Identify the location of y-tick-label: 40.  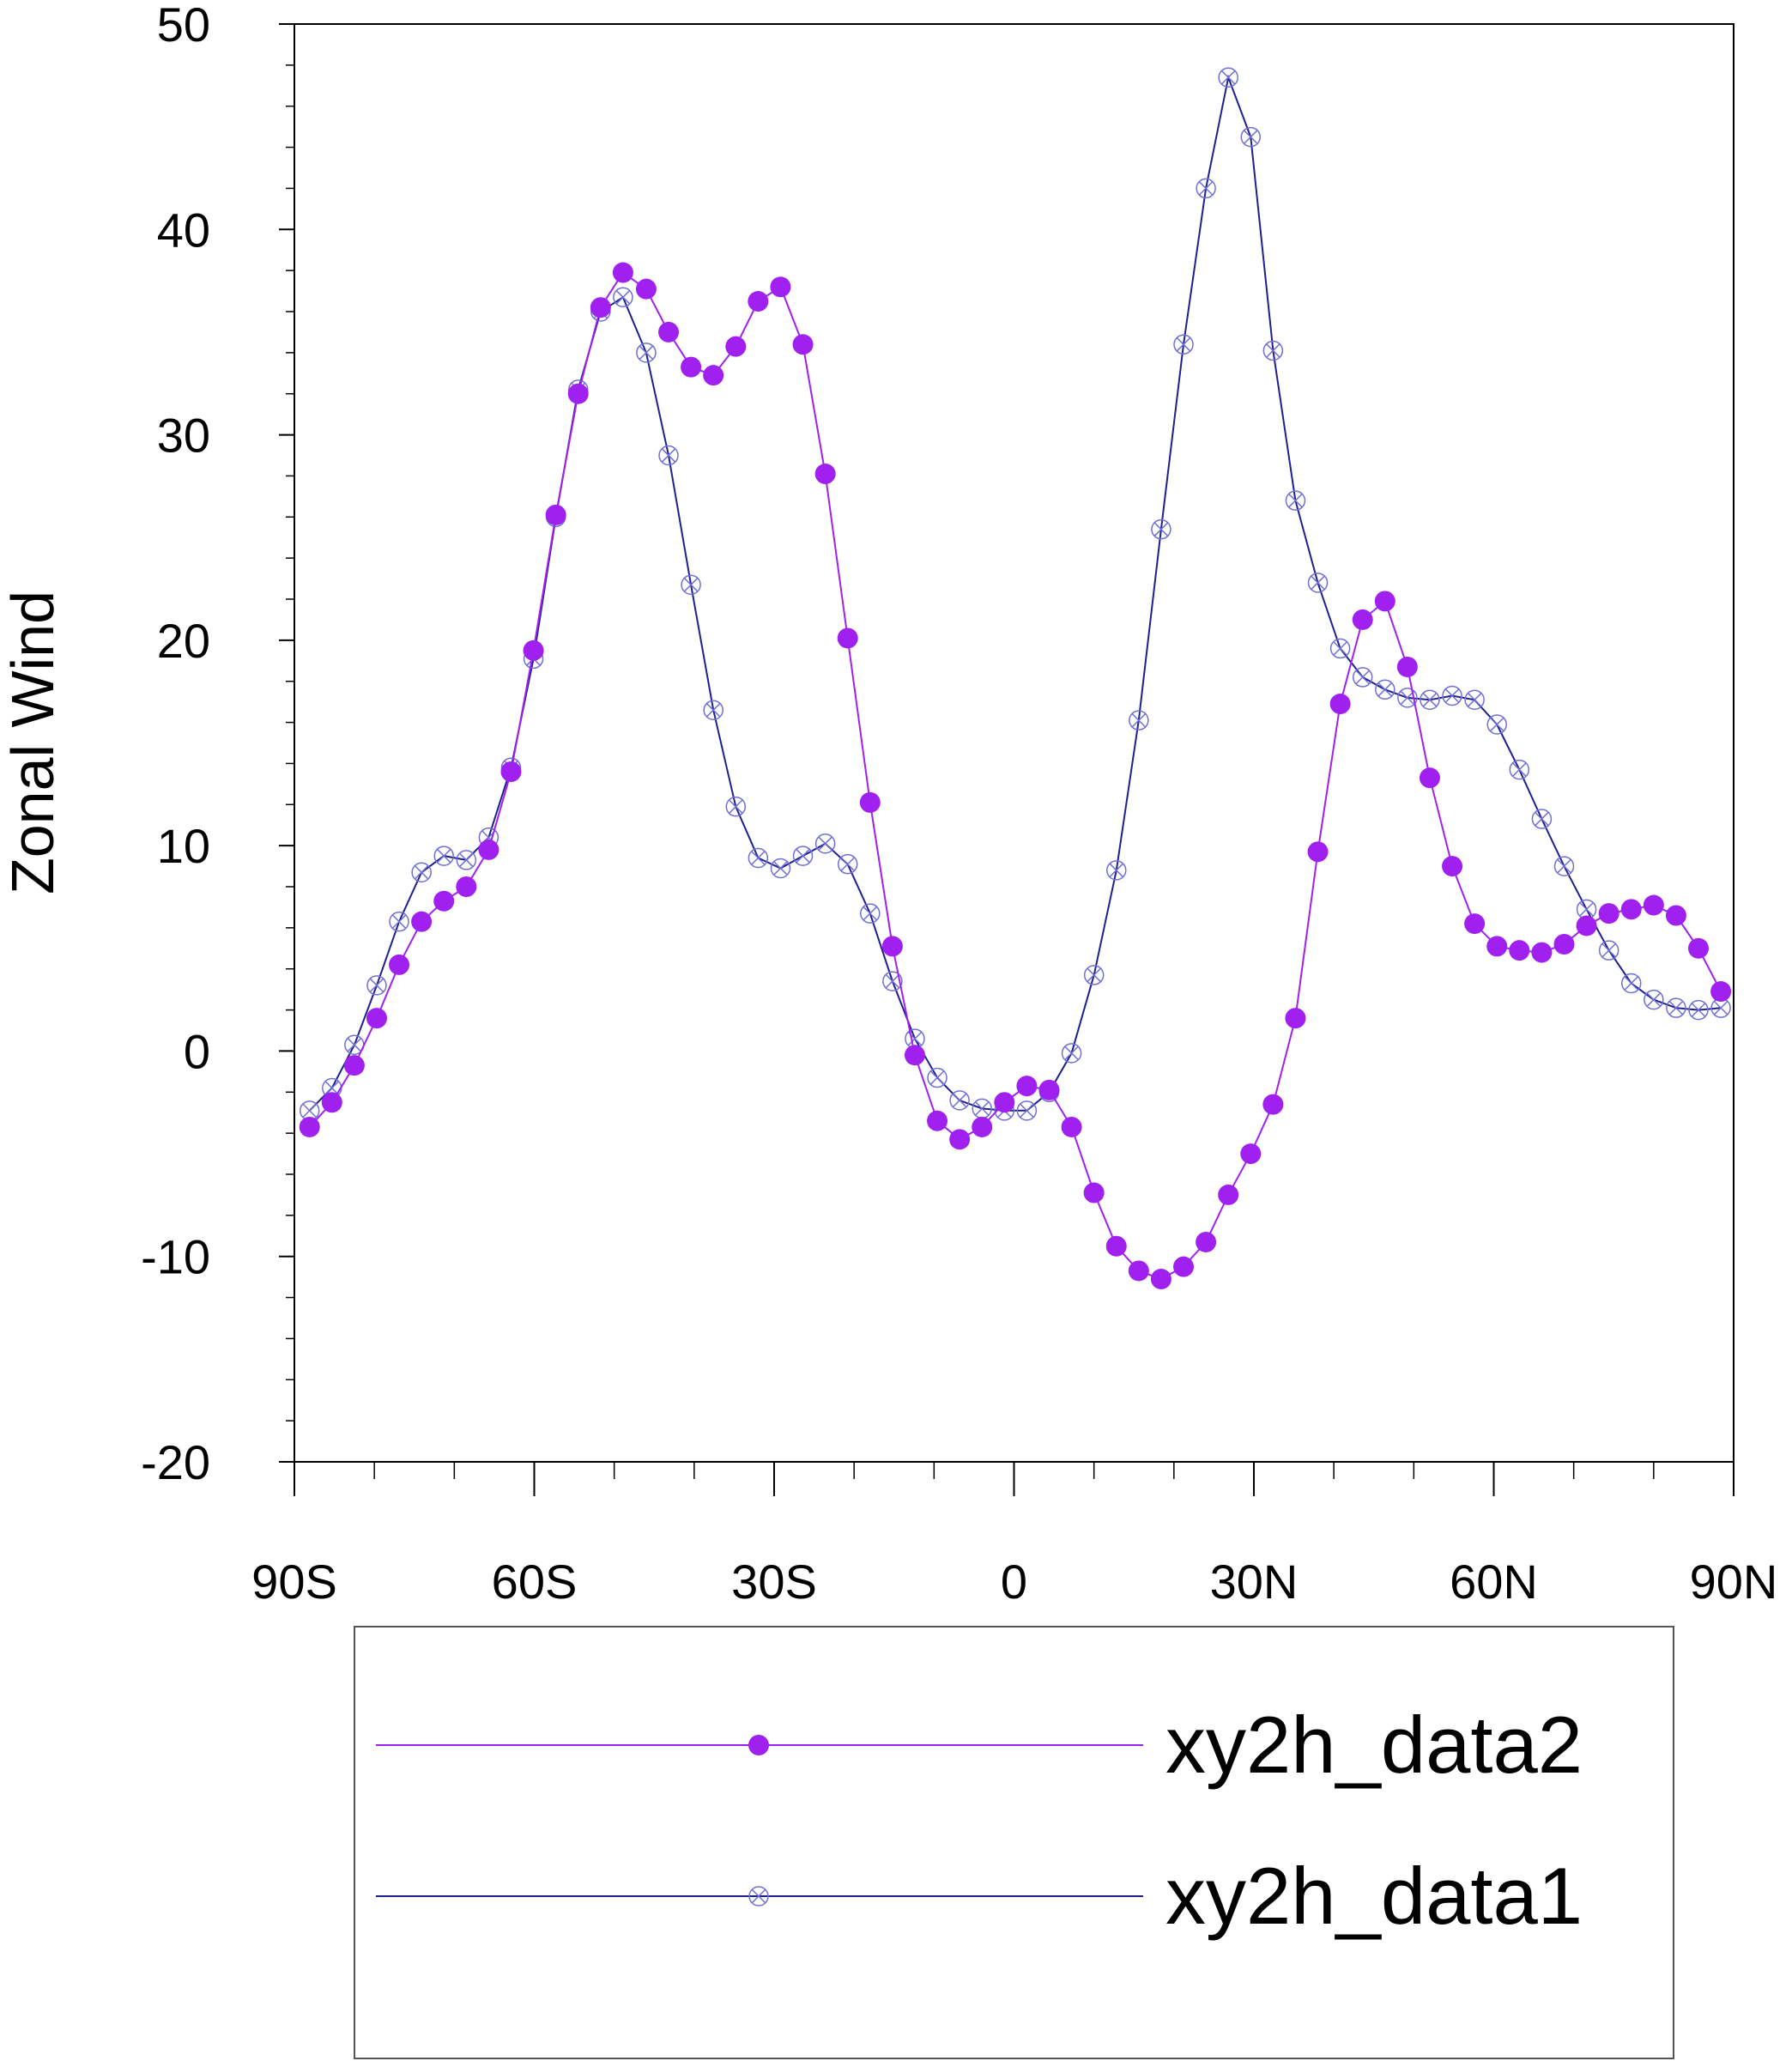
(183, 230).